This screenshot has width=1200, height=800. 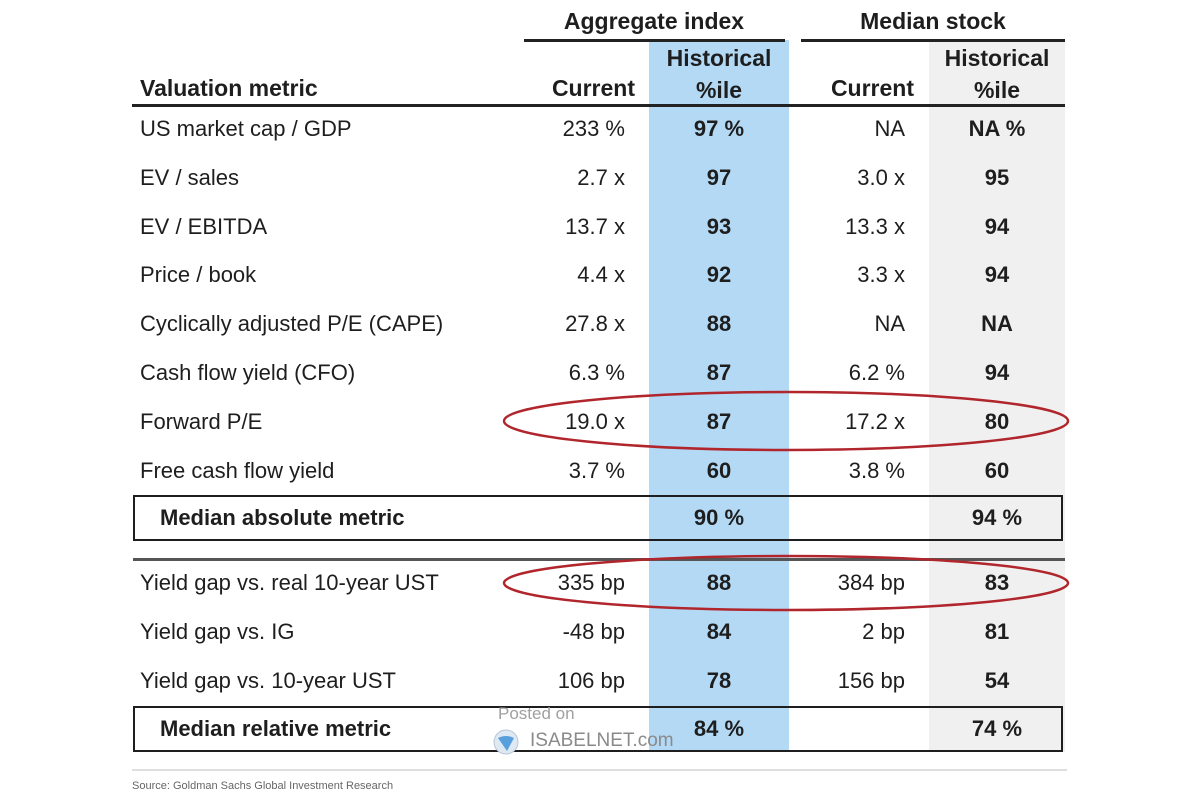 What do you see at coordinates (593, 631) in the screenshot?
I see `aggregate-current-value: -48 bp` at bounding box center [593, 631].